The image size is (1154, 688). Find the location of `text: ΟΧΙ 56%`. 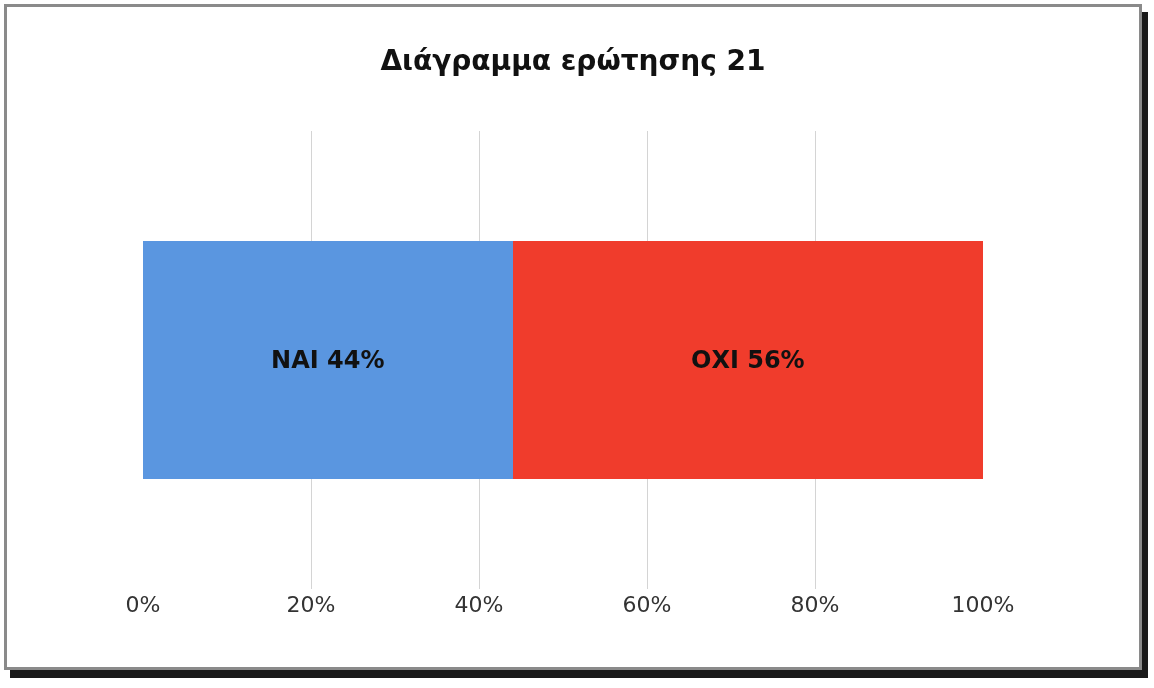

text: ΟΧΙ 56% is located at coordinates (747, 360).